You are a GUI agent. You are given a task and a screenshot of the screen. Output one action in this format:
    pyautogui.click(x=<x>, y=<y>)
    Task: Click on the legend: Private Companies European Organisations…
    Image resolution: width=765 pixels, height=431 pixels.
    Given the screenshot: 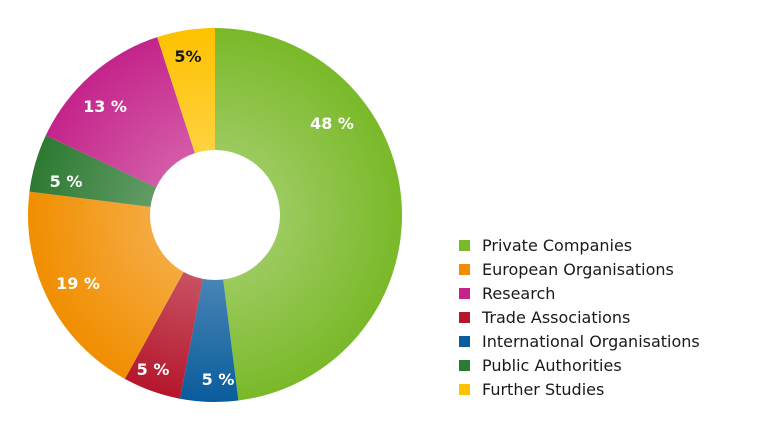 What is the action you would take?
    pyautogui.click(x=579, y=317)
    